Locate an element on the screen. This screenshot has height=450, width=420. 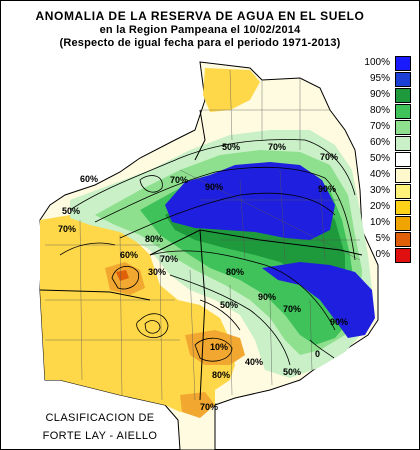
contour-label: 10% is located at coordinates (219, 347).